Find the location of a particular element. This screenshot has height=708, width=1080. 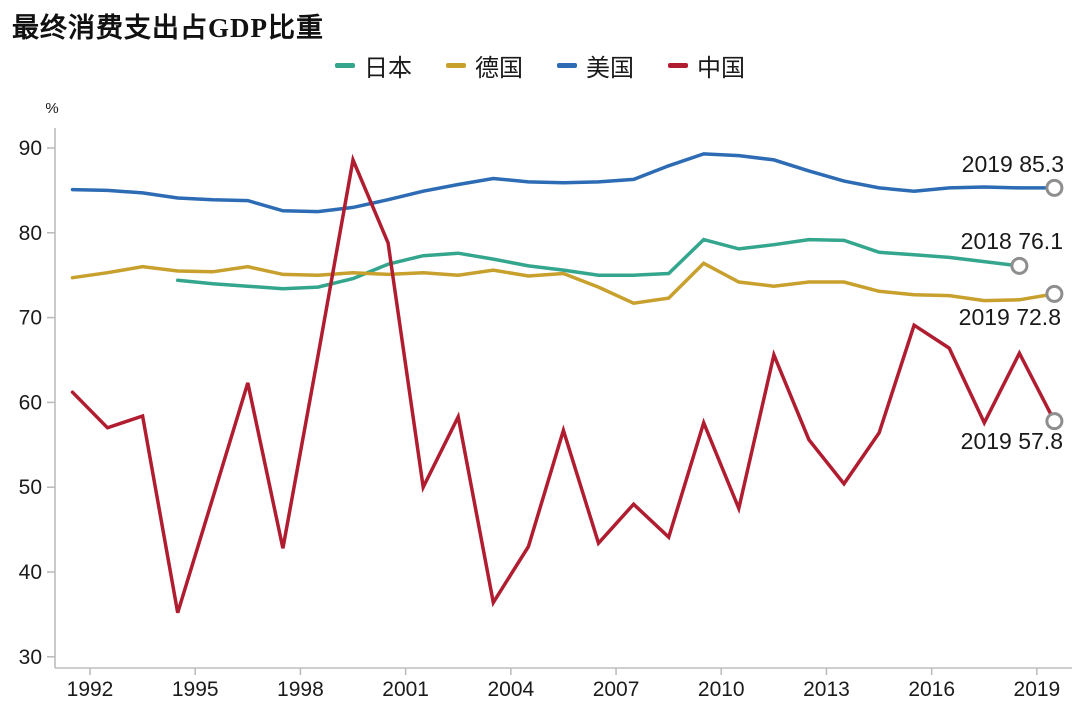

x-tick-label: 2004 is located at coordinates (510, 689).